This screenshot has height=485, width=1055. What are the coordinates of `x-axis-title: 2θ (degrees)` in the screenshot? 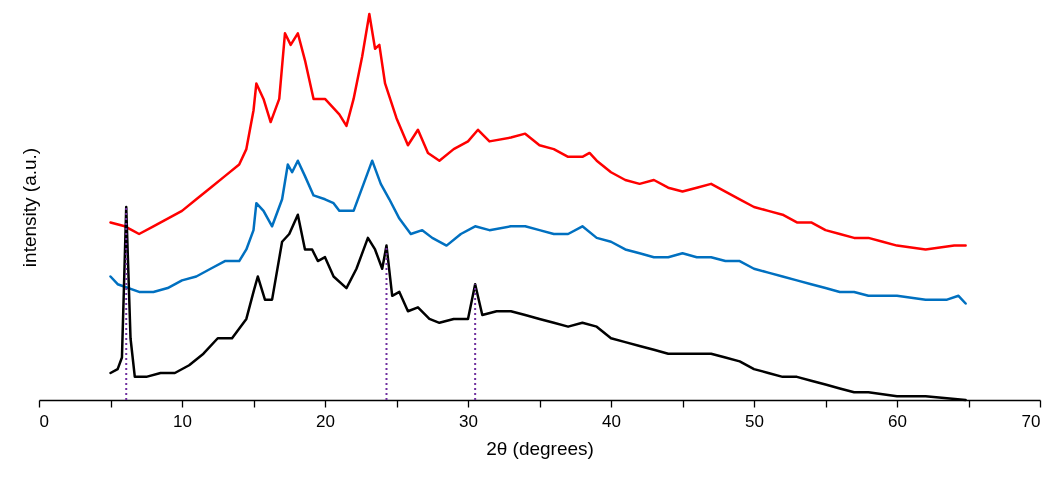 It's located at (540, 448).